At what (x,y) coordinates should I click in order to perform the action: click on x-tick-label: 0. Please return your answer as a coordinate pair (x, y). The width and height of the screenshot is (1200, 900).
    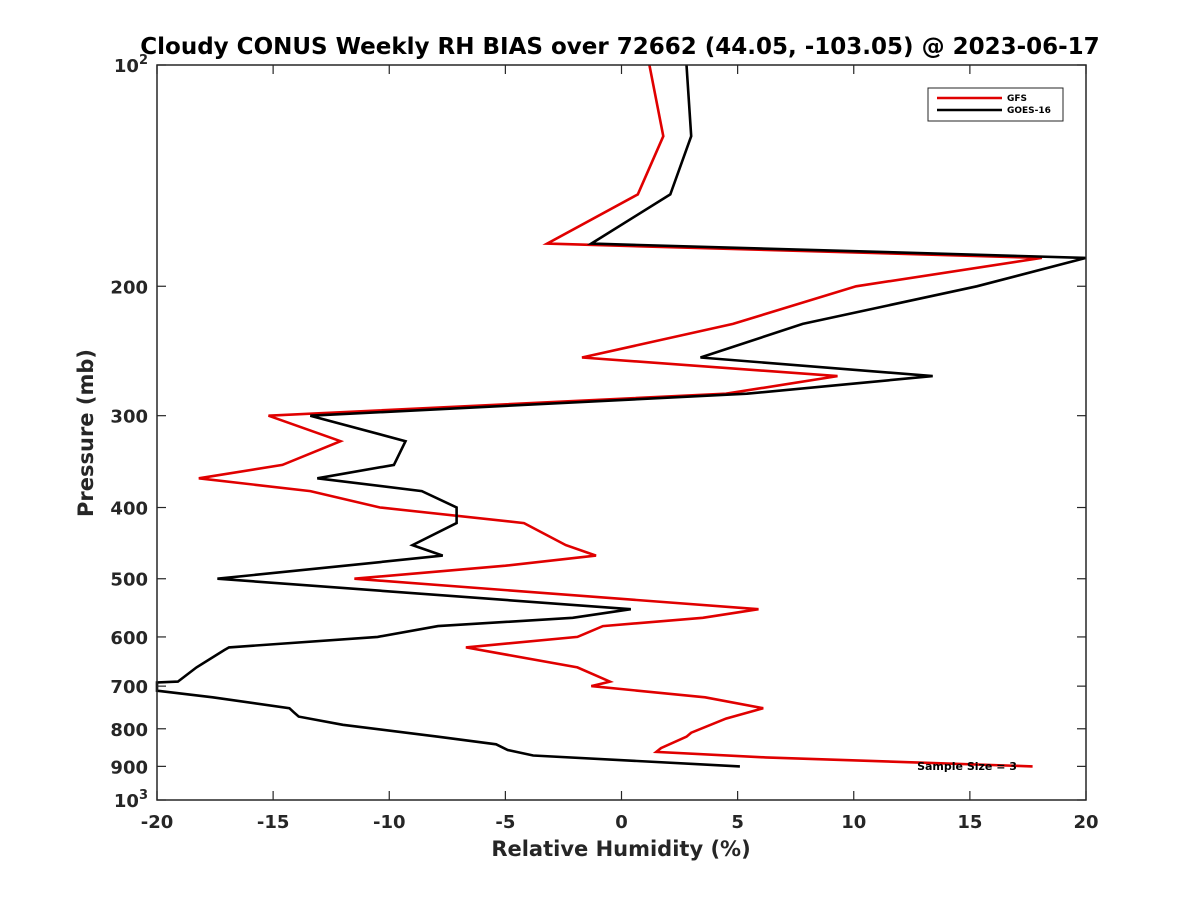
    Looking at the image, I should click on (621, 822).